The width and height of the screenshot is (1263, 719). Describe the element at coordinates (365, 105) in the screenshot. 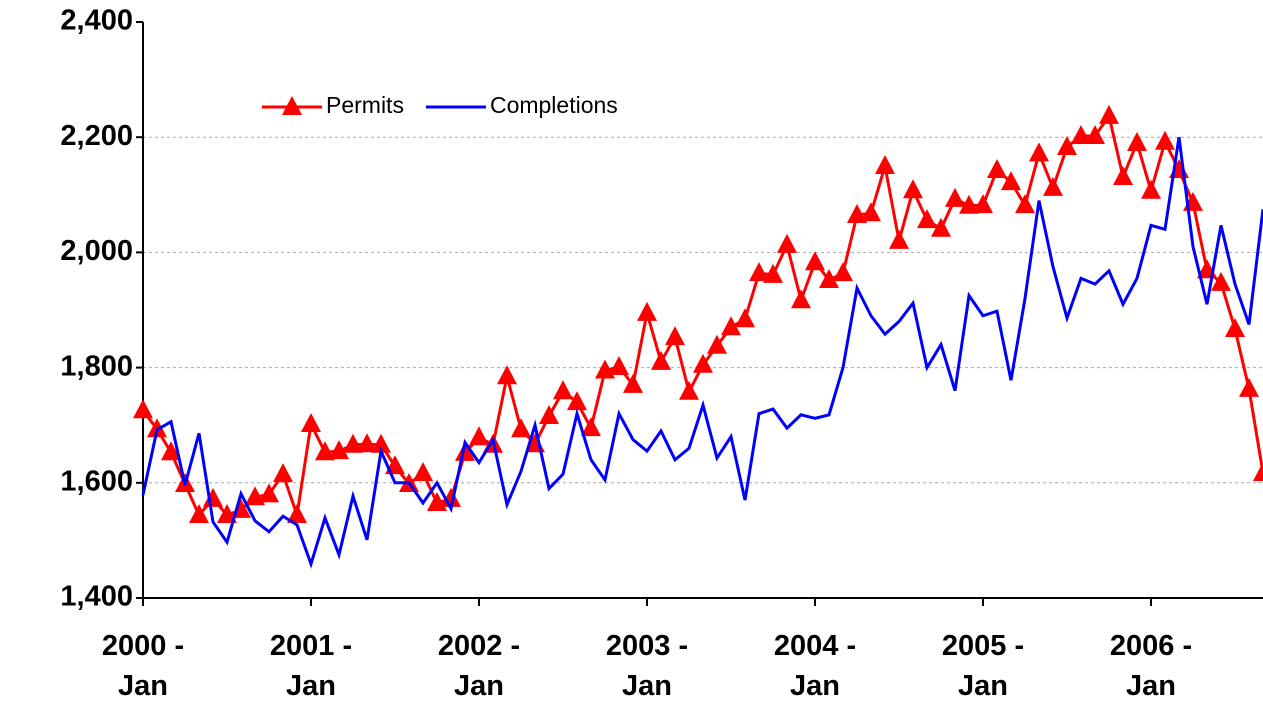

I see `legend-label: Permits` at that location.